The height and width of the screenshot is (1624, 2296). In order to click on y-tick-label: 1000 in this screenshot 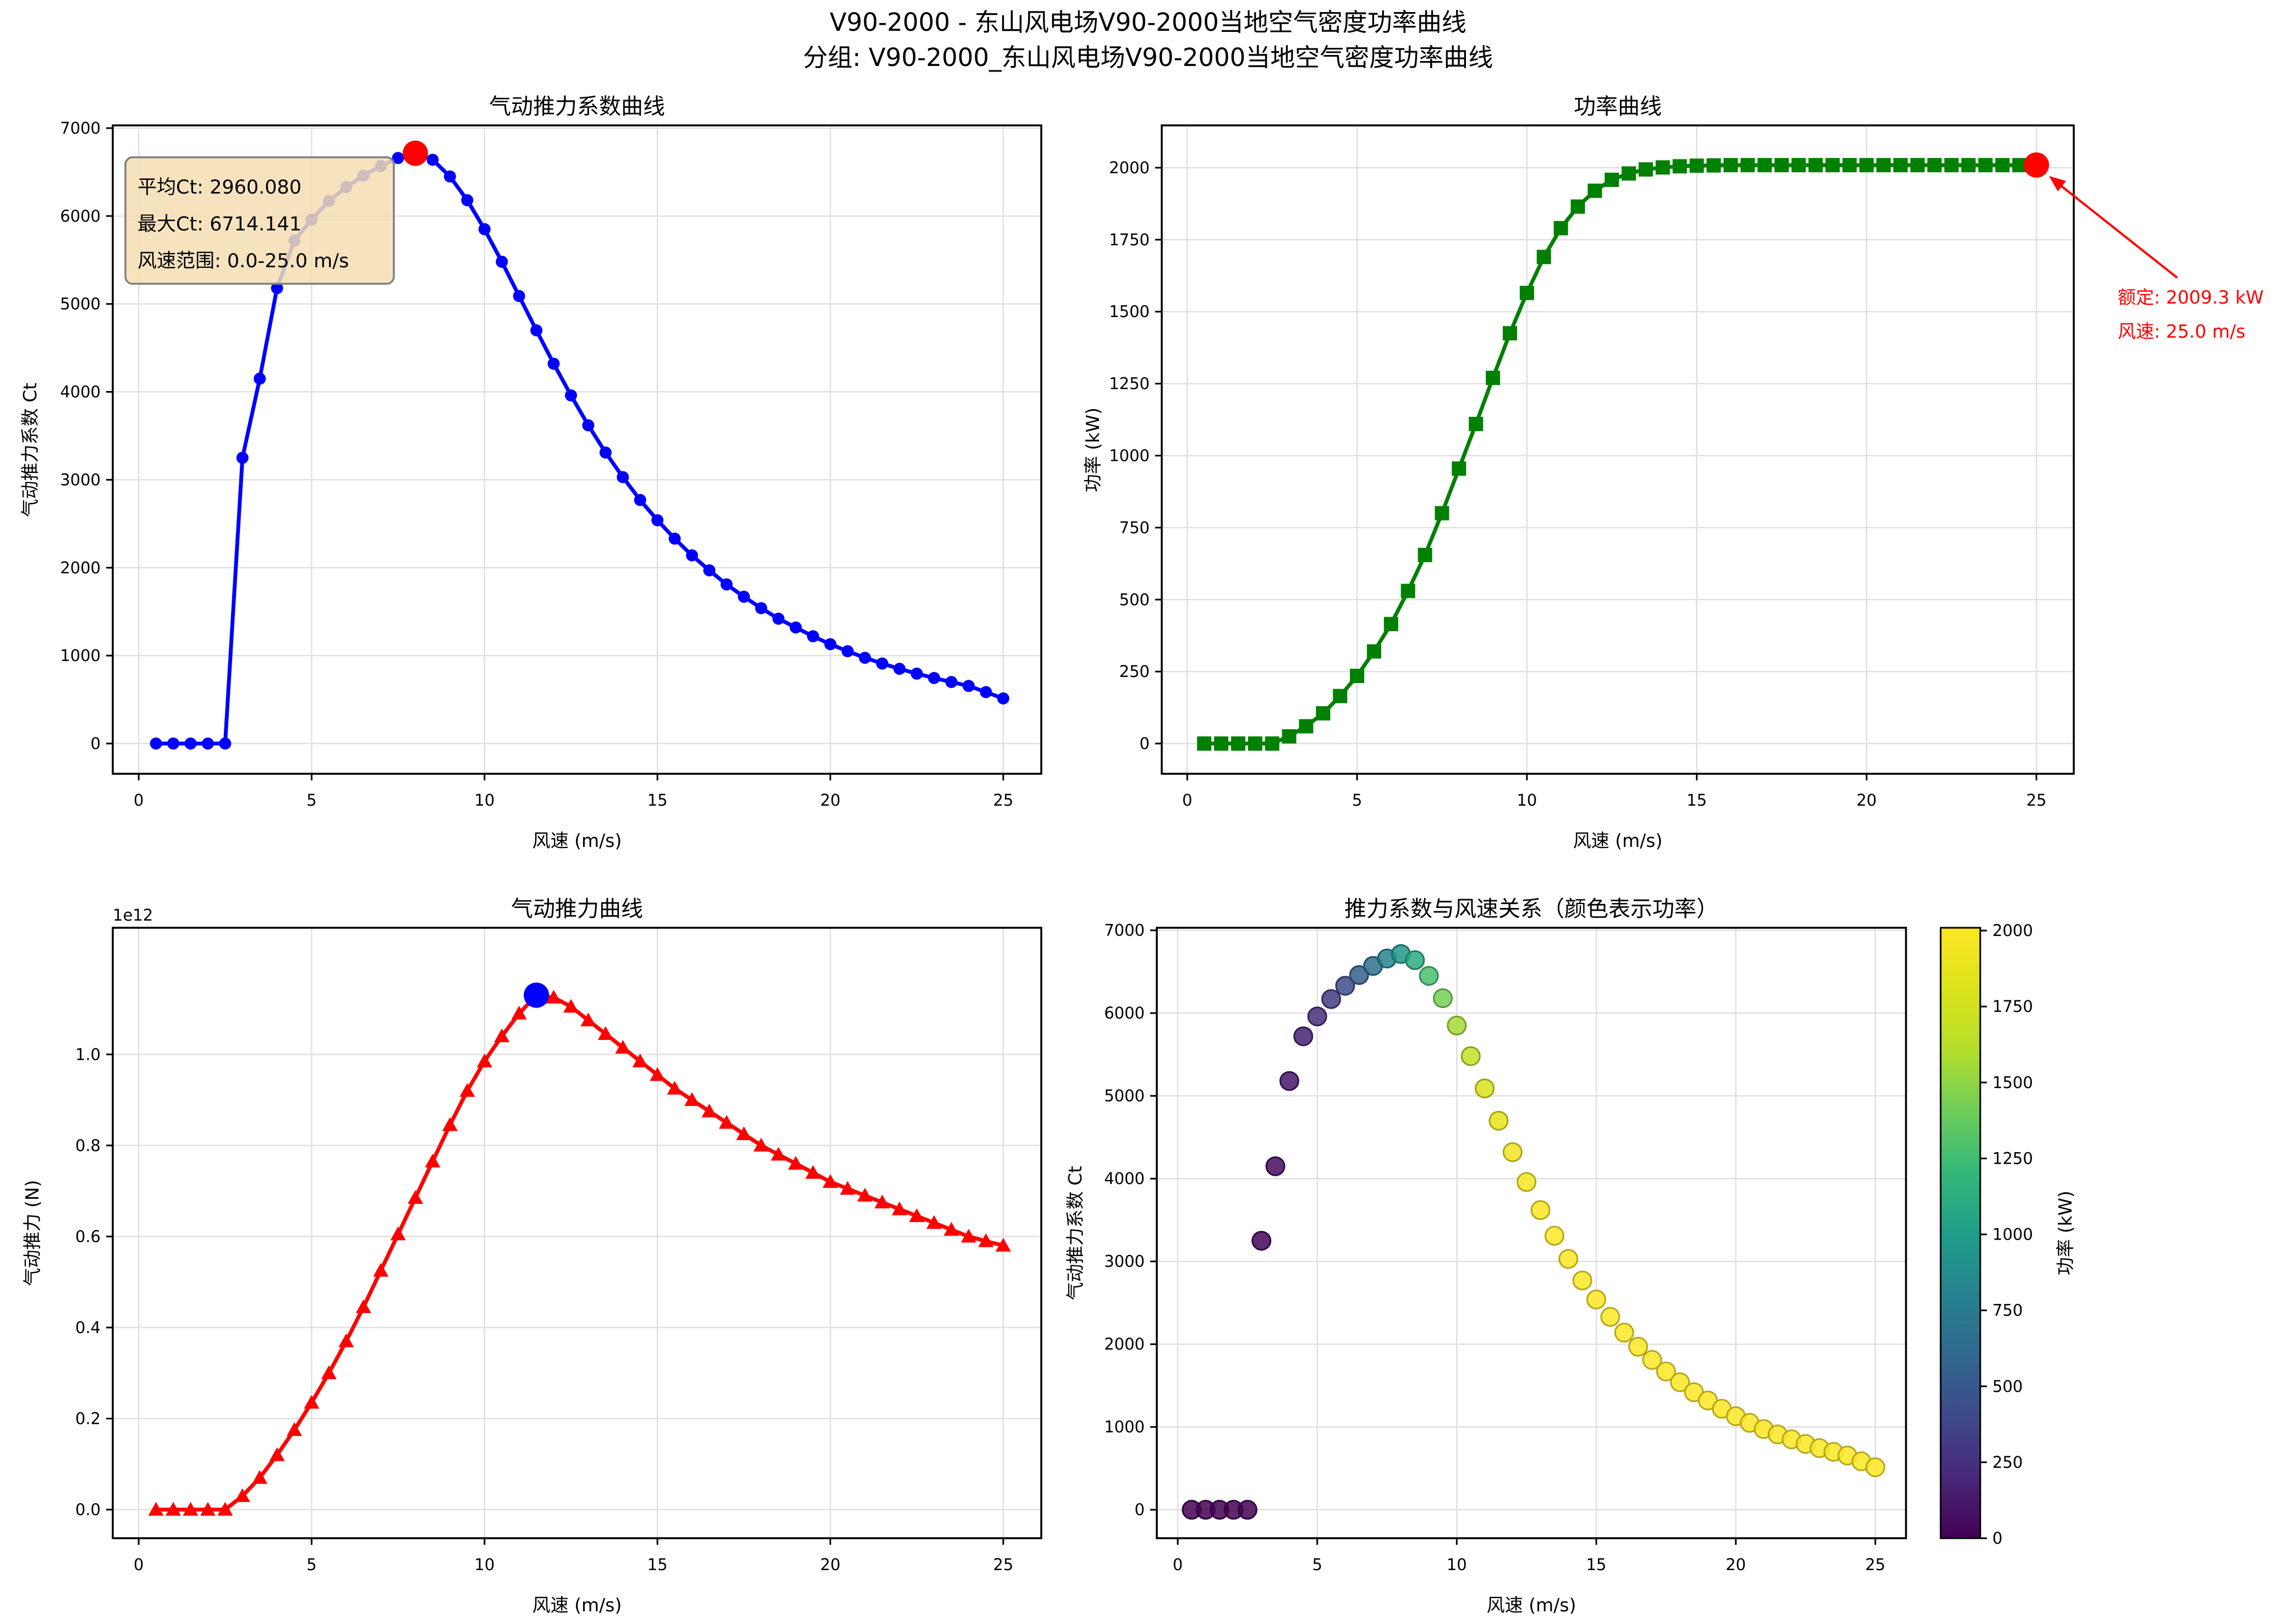, I will do `click(80, 655)`.